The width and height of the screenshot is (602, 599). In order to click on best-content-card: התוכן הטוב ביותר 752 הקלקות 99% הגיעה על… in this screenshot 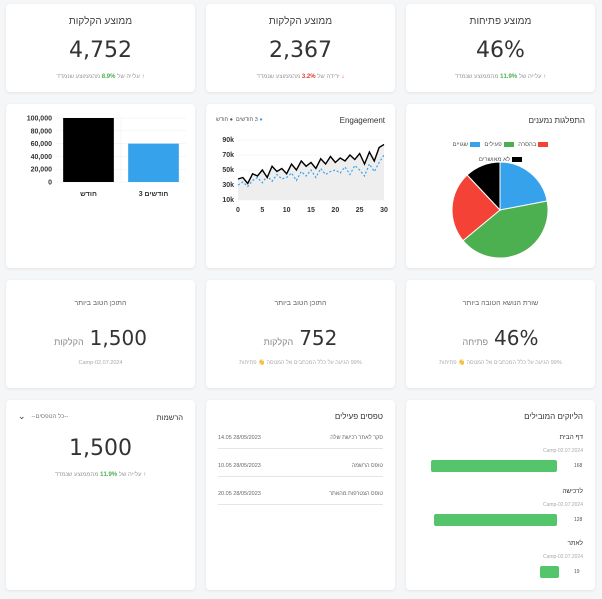, I will do `click(300, 334)`.